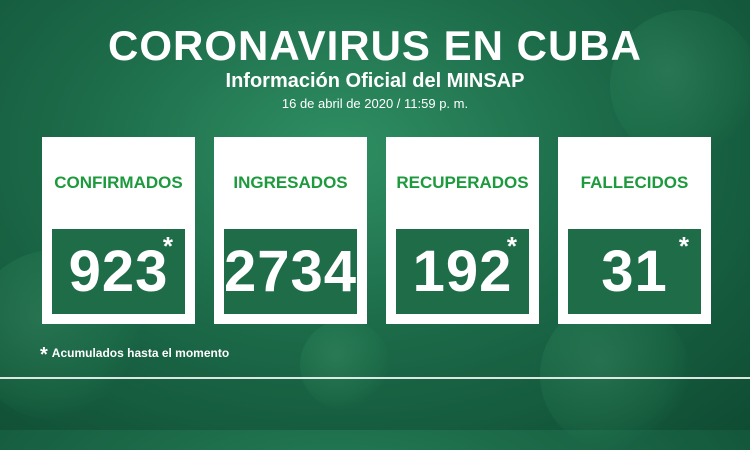 Image resolution: width=750 pixels, height=450 pixels. What do you see at coordinates (140, 353) in the screenshot?
I see `footnote-text: Acumulados hasta el momento` at bounding box center [140, 353].